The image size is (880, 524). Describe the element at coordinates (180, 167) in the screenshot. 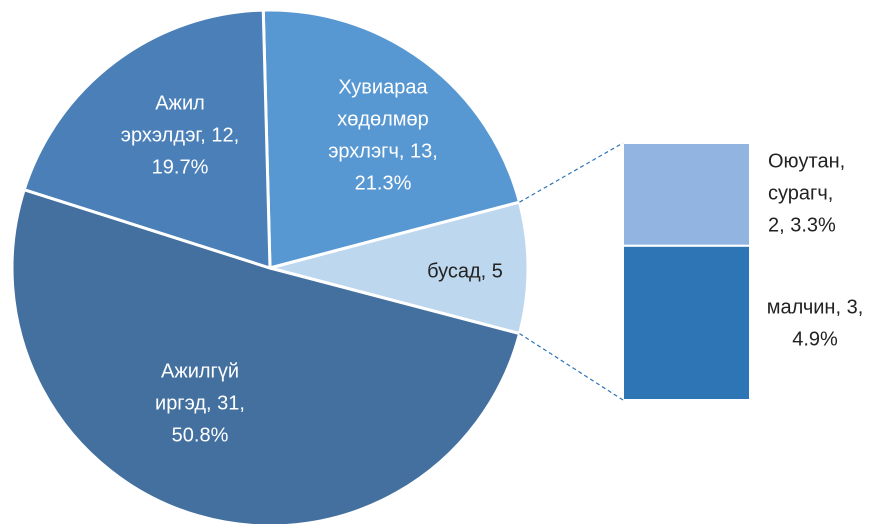

I see `slice-label: 19.7%` at that location.